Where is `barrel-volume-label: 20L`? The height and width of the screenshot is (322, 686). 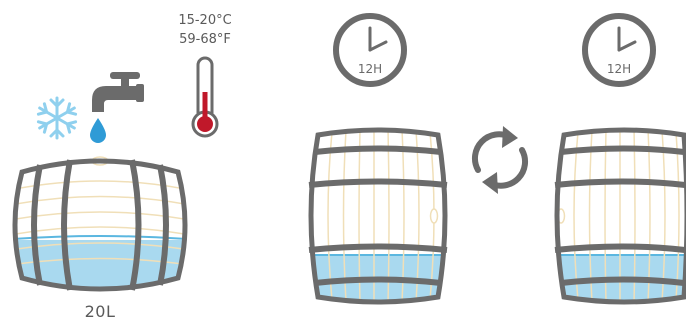
barrel-volume-label: 20L is located at coordinates (100, 311).